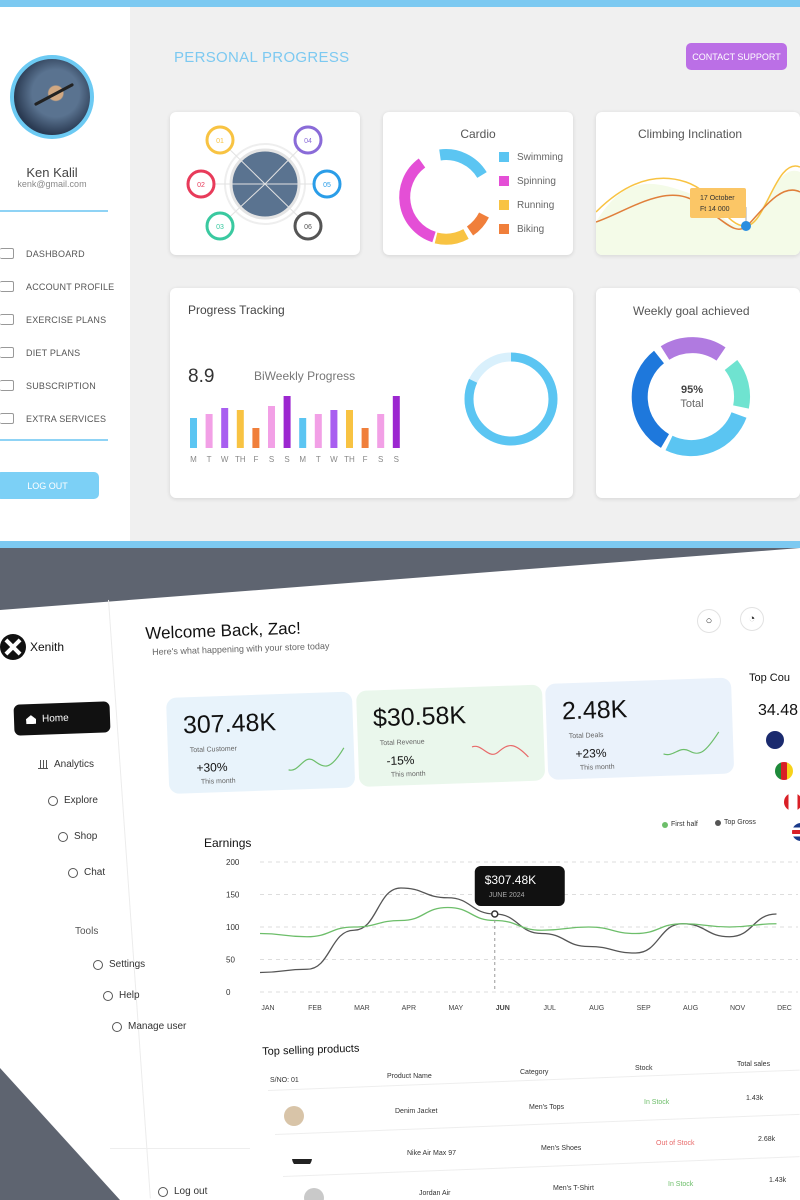 The image size is (800, 1200). Describe the element at coordinates (693, 349) in the screenshot. I see `goal-arc-purple` at that location.